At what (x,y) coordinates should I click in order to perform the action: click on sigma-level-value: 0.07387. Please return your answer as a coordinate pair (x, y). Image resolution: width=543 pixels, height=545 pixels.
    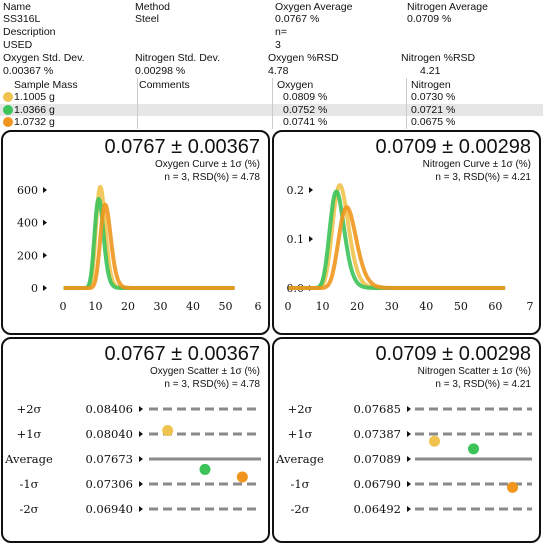
    Looking at the image, I should click on (377, 434).